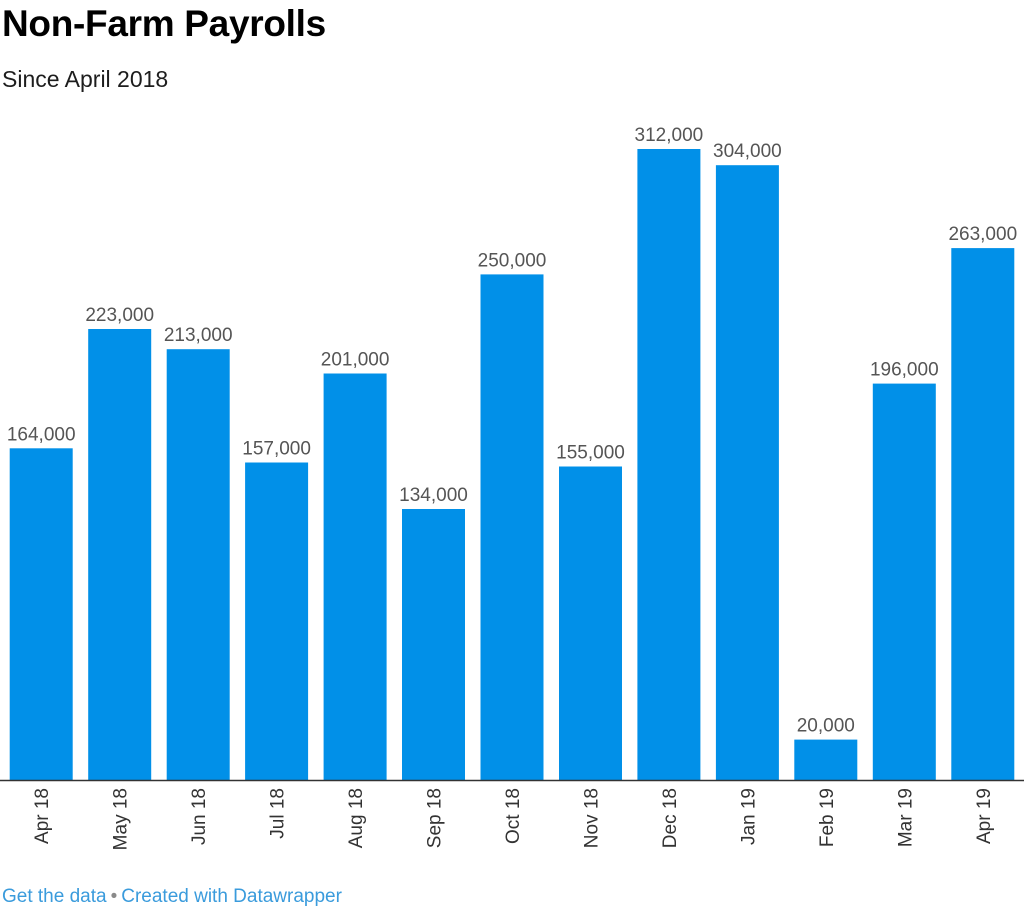 This screenshot has width=1024, height=924. I want to click on value-label-apr-18: 164,000, so click(41, 434).